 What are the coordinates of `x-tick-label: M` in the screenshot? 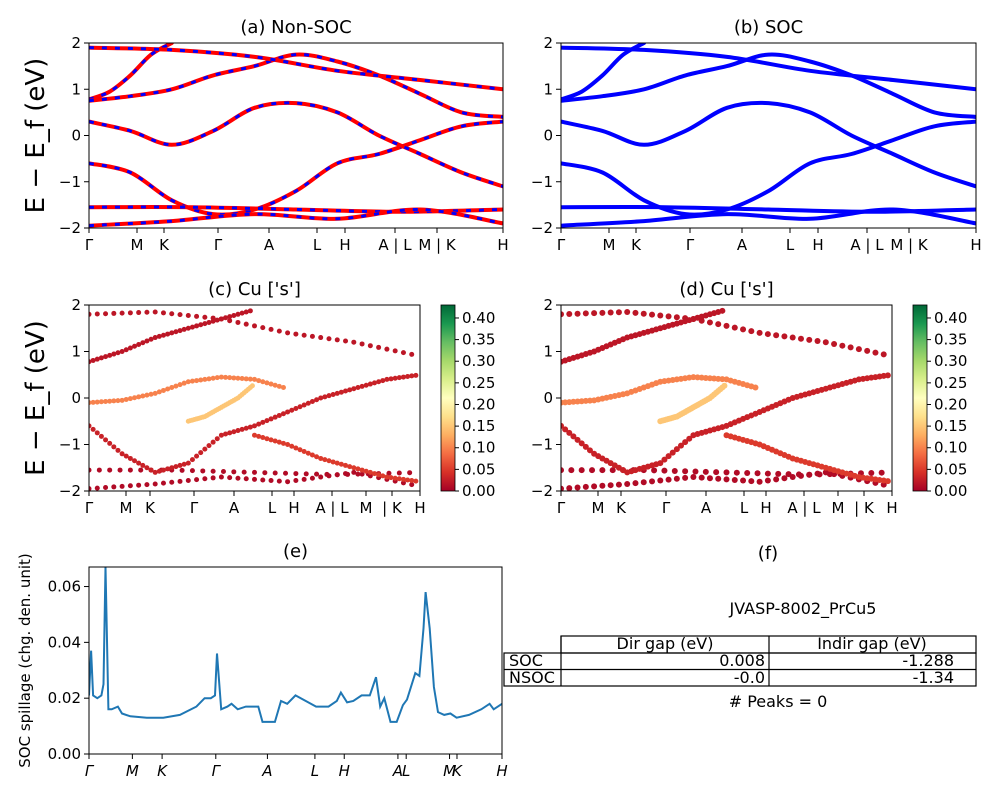 It's located at (609, 245).